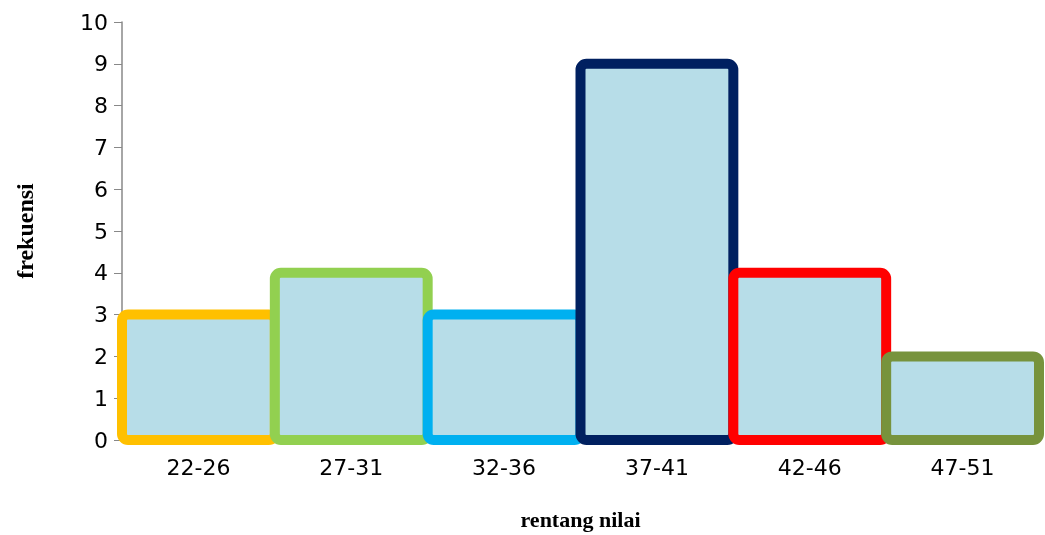  Describe the element at coordinates (656, 467) in the screenshot. I see `x-tick-label: 37-41` at that location.